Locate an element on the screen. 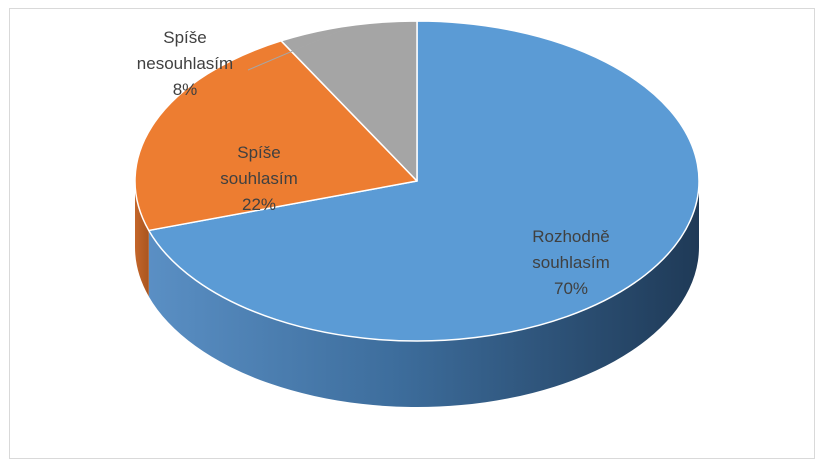 The height and width of the screenshot is (467, 824). data-label-category-line: Rozhodně is located at coordinates (571, 236).